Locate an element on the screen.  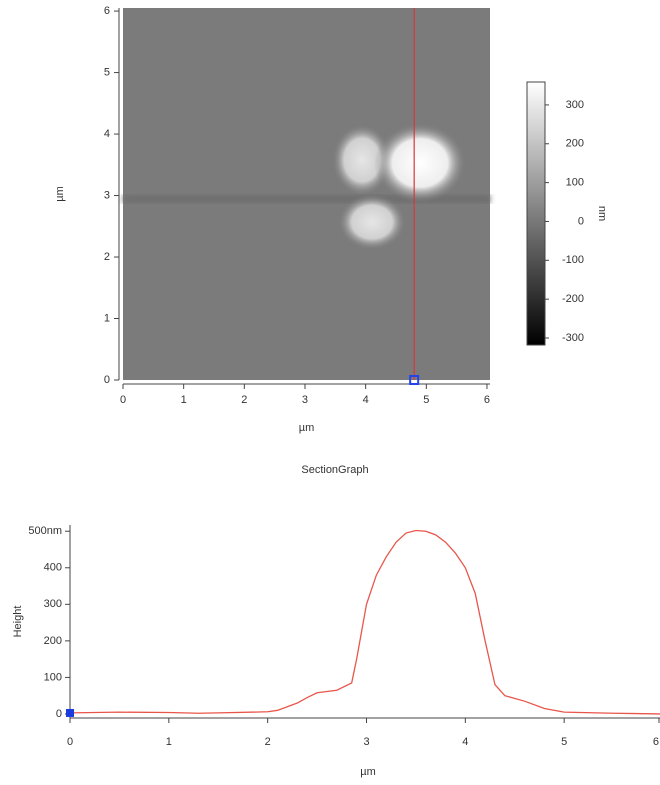
y-tick-label: 200 is located at coordinates (53, 641).